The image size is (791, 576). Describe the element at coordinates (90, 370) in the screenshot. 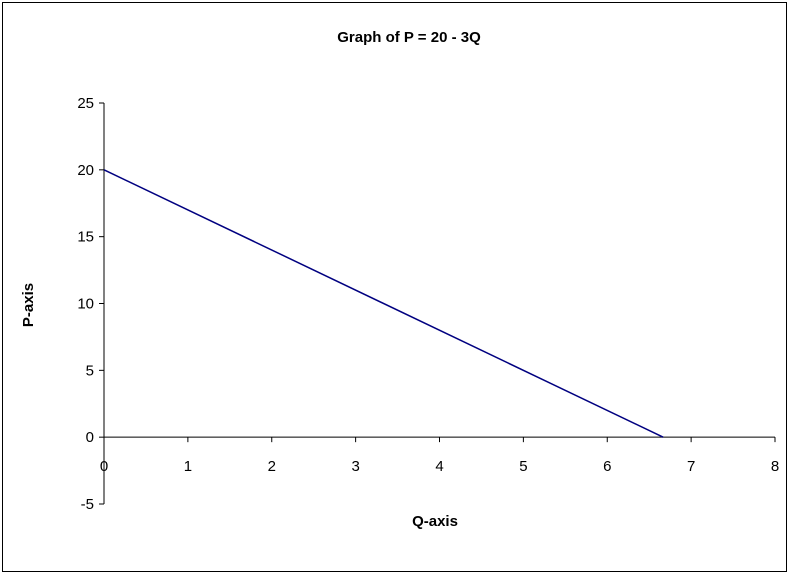

I see `y-tick-label: 5` at that location.